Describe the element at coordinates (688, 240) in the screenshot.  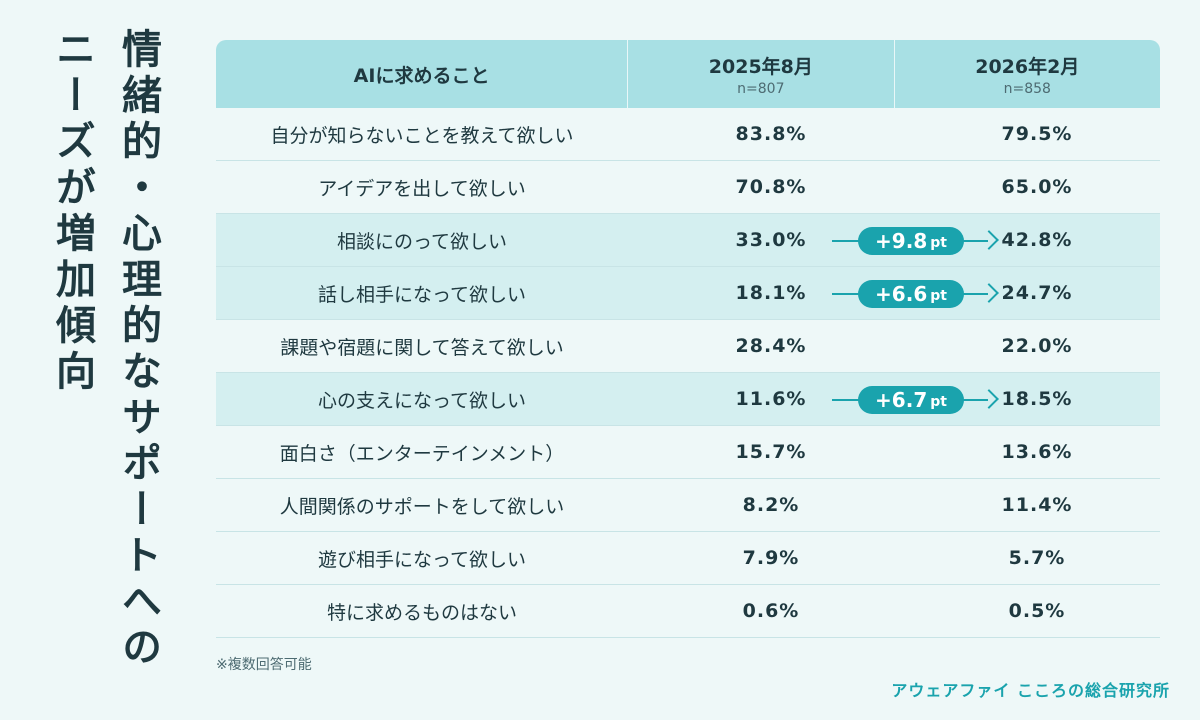
I see `table-row: 相談にのって欲しい 33.0% 42.8% +9.8 pt` at that location.